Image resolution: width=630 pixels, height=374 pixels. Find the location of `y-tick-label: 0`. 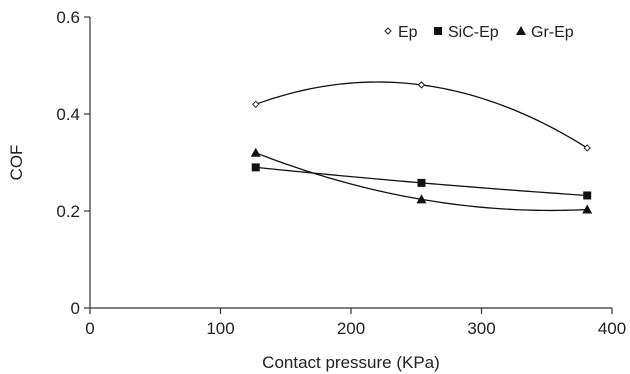

y-tick-label: 0 is located at coordinates (75, 308).